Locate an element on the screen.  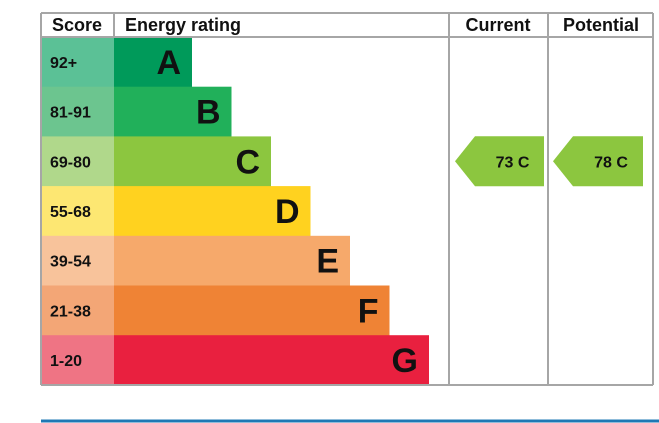
header-potential: Potential is located at coordinates (601, 25).